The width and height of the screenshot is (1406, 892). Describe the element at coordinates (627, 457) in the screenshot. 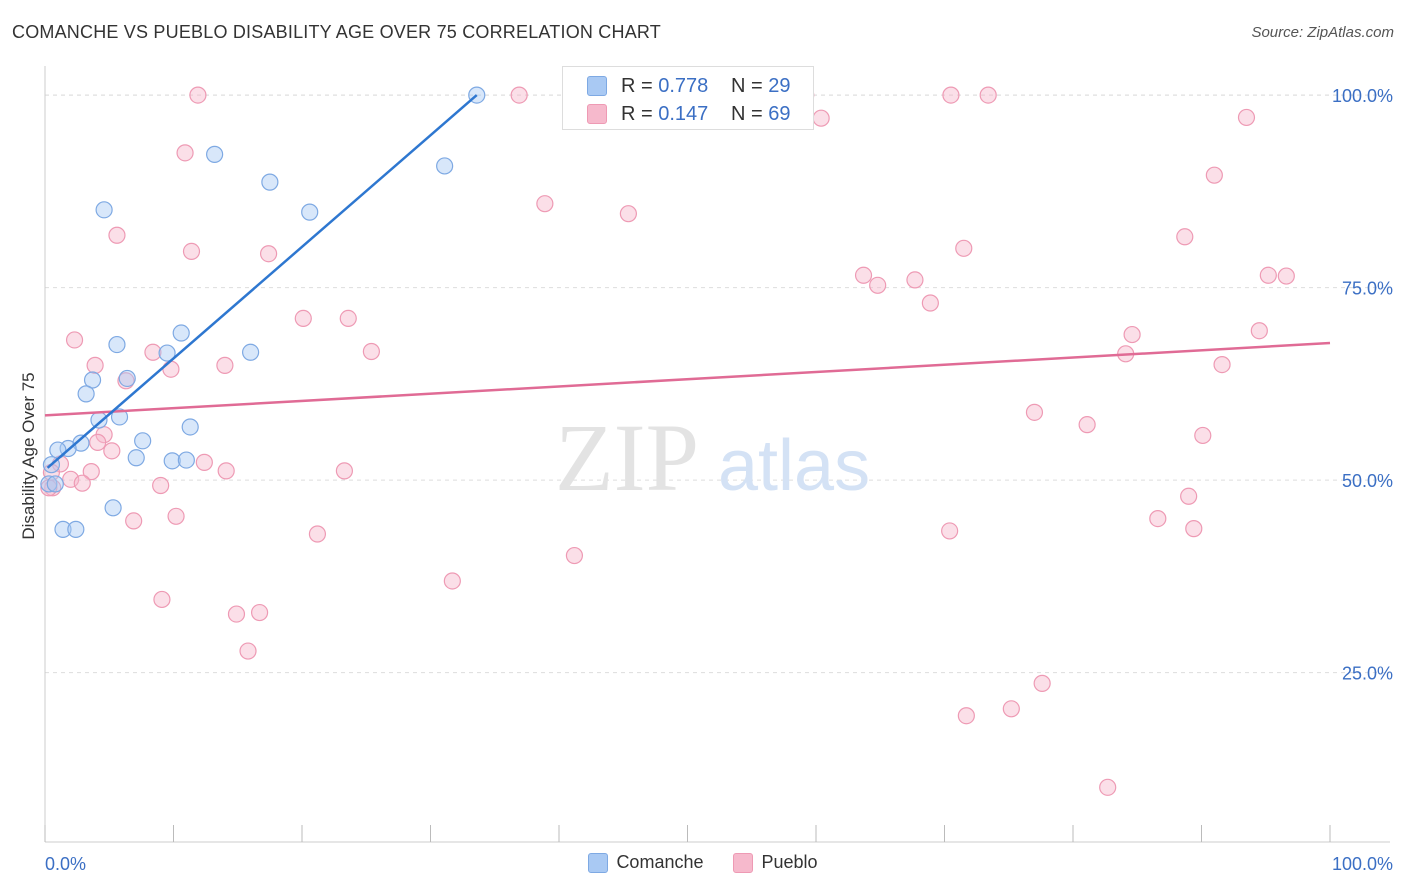

I see `watermark-zip: ZIP` at that location.